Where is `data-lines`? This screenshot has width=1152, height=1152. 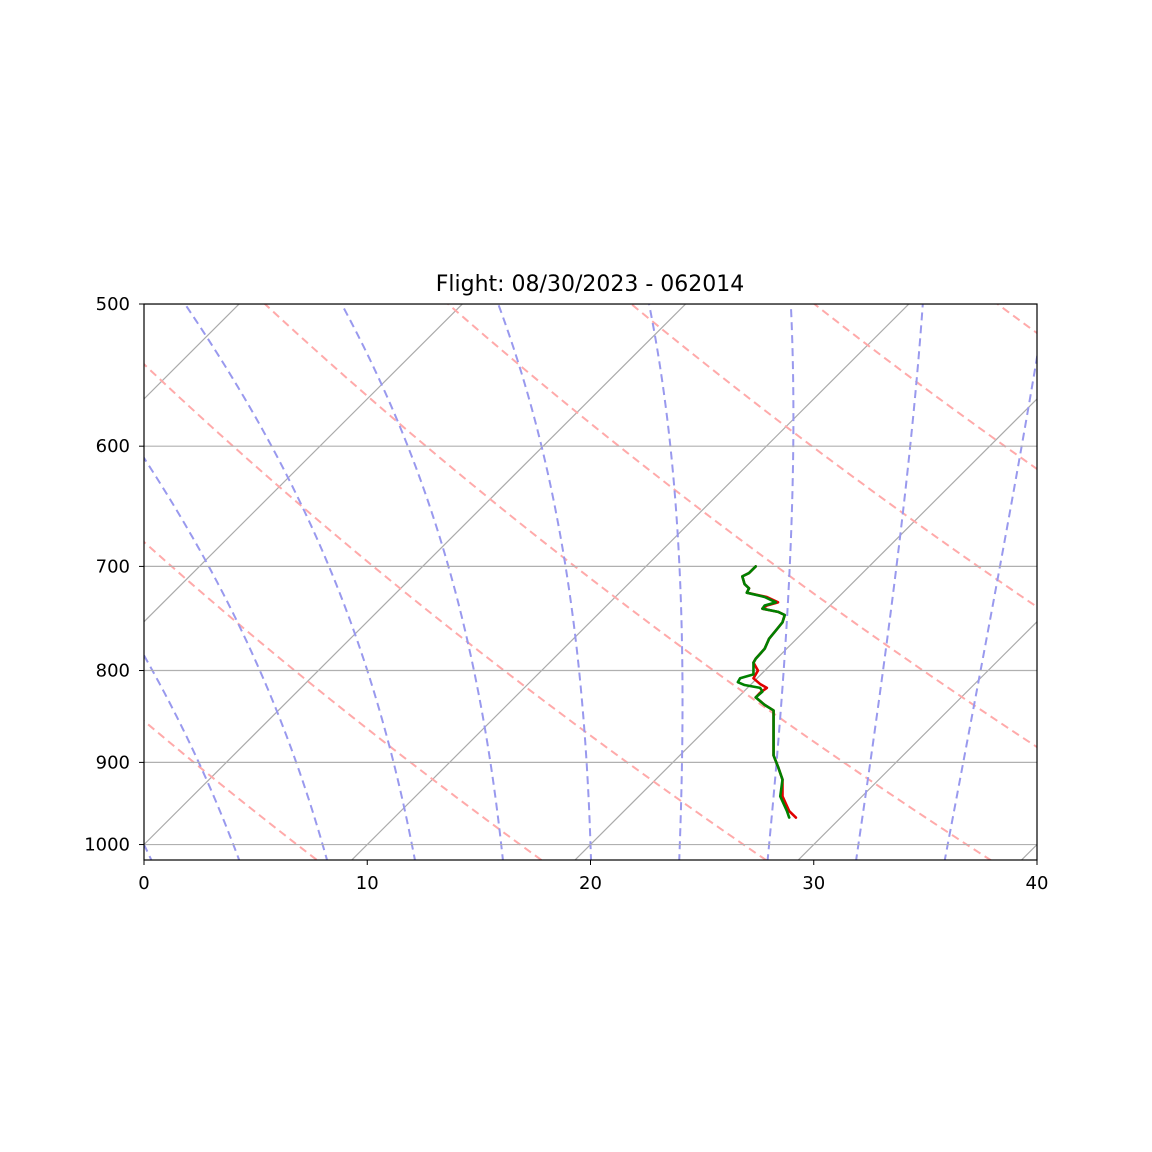
data-lines is located at coordinates (767, 692).